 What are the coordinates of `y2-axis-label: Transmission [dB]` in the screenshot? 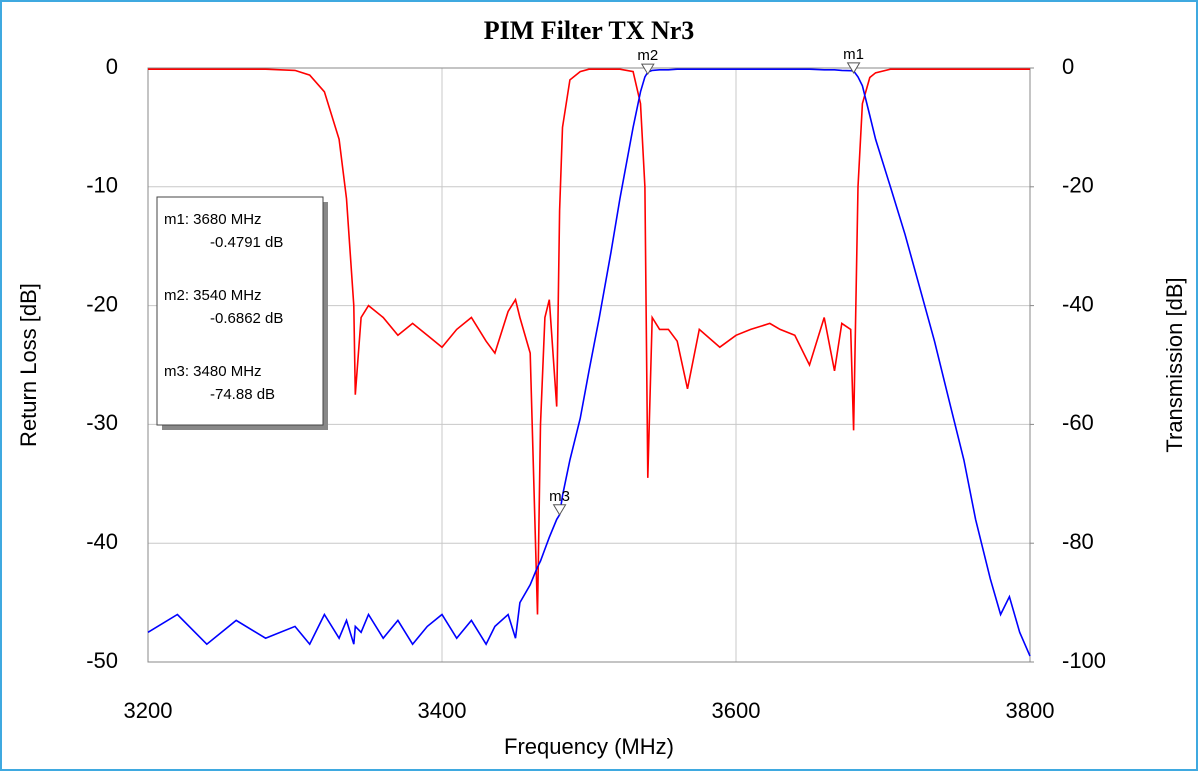 It's located at (1174, 364).